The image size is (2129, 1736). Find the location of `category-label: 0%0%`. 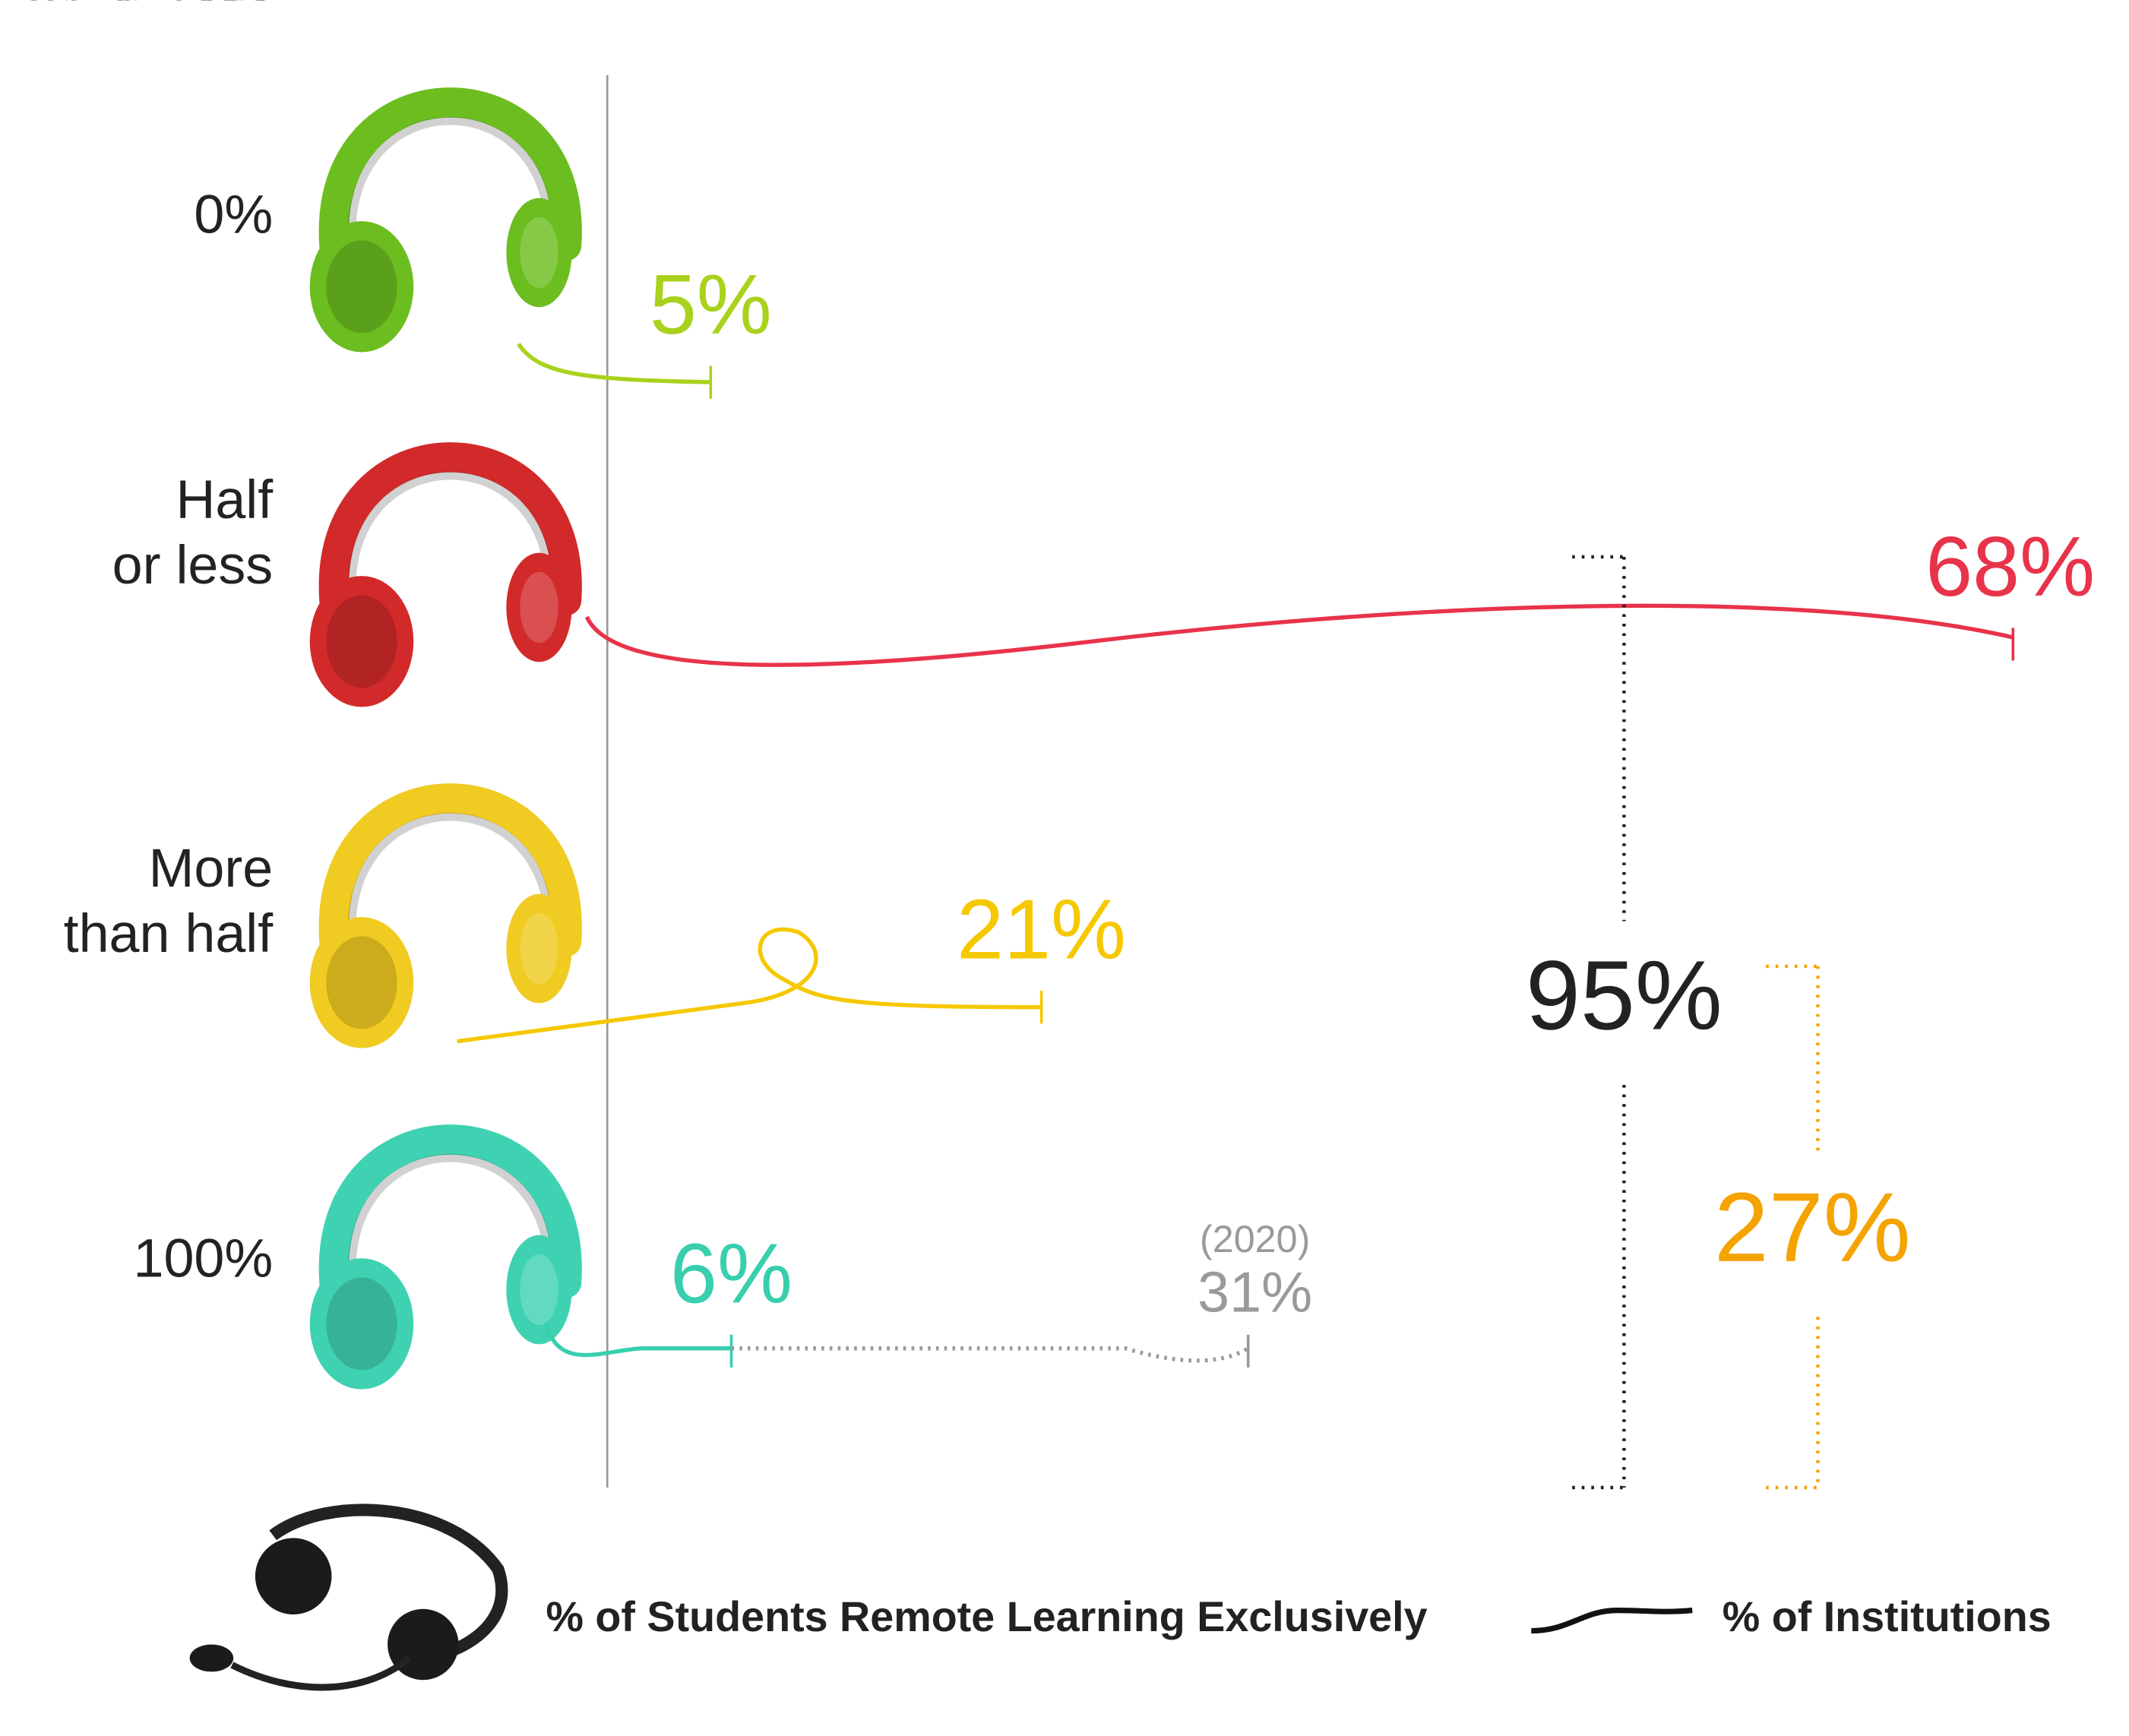

category-label: 0%0% is located at coordinates (233, 122).